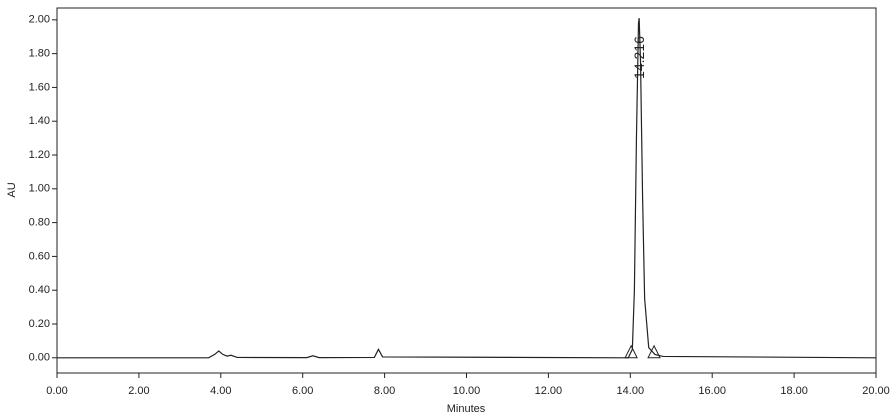  What do you see at coordinates (876, 391) in the screenshot?
I see `x-tick-label: 20.00` at bounding box center [876, 391].